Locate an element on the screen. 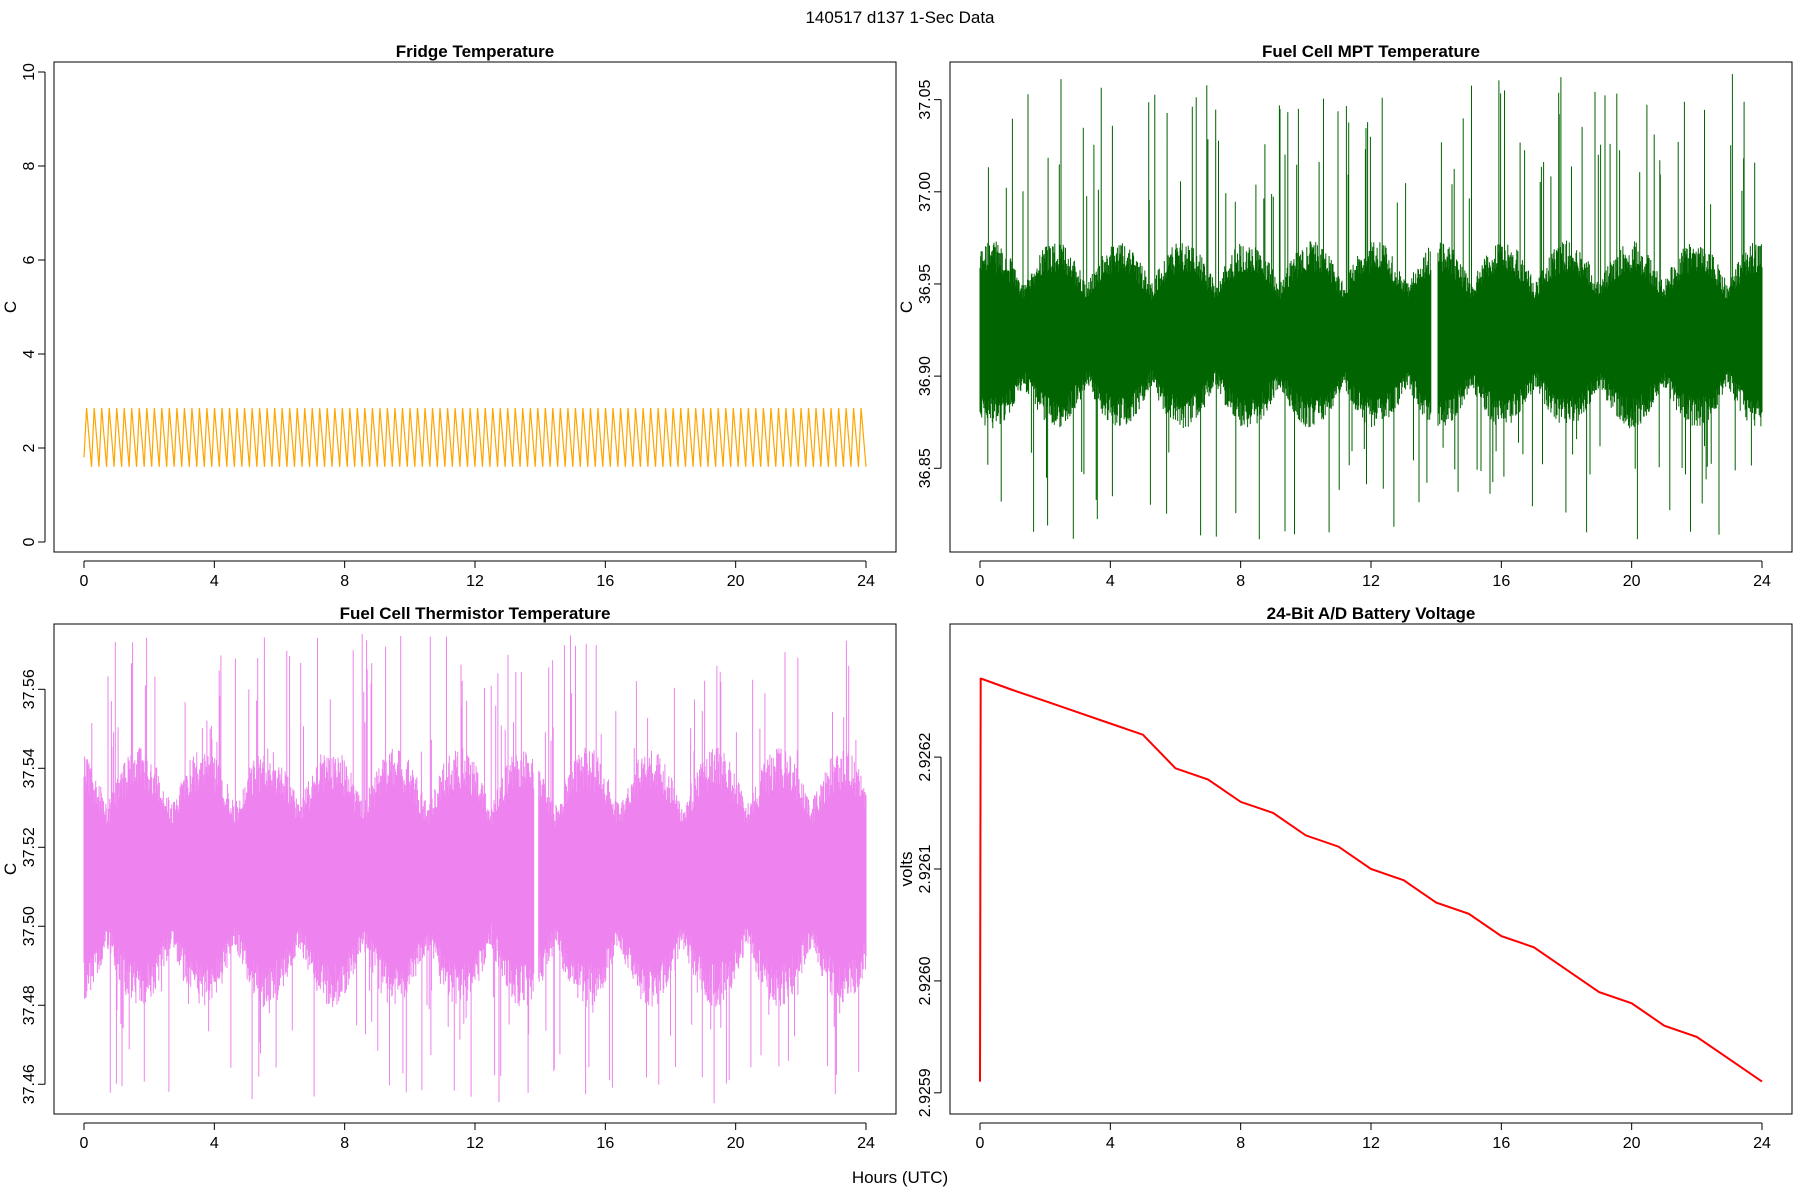  y-tick-label: 37.00 is located at coordinates (925, 192).